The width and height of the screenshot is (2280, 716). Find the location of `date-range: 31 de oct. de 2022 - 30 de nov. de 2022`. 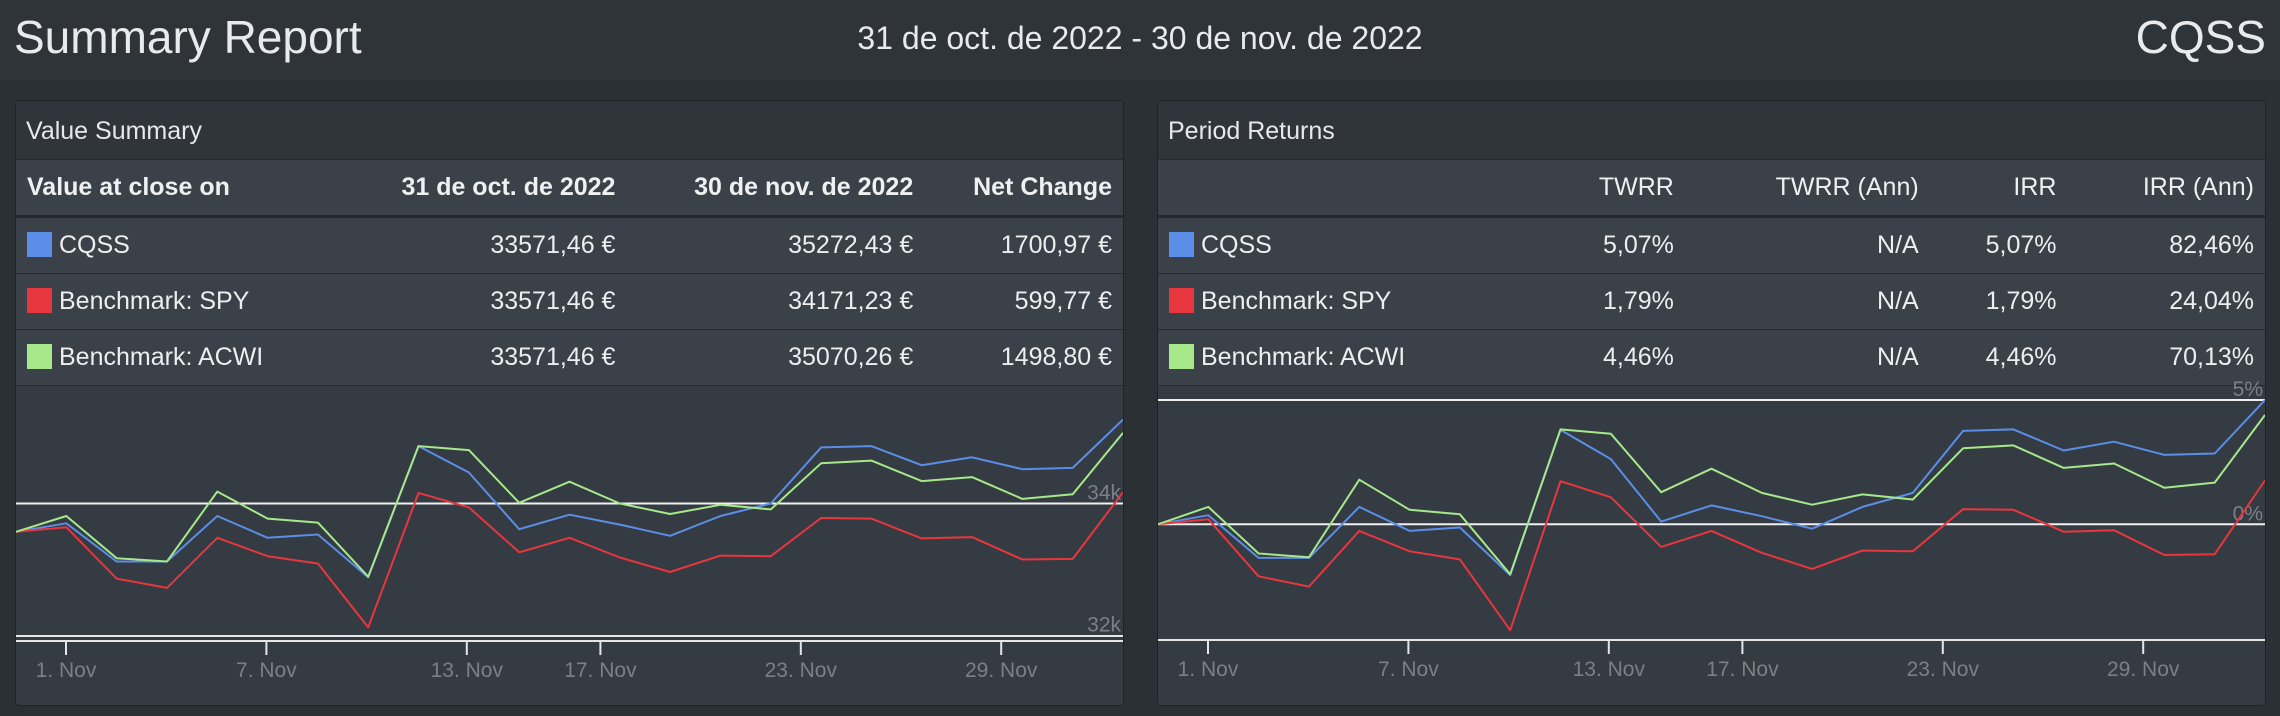

date-range: 31 de oct. de 2022 - 30 de nov. de 2022 is located at coordinates (1140, 38).